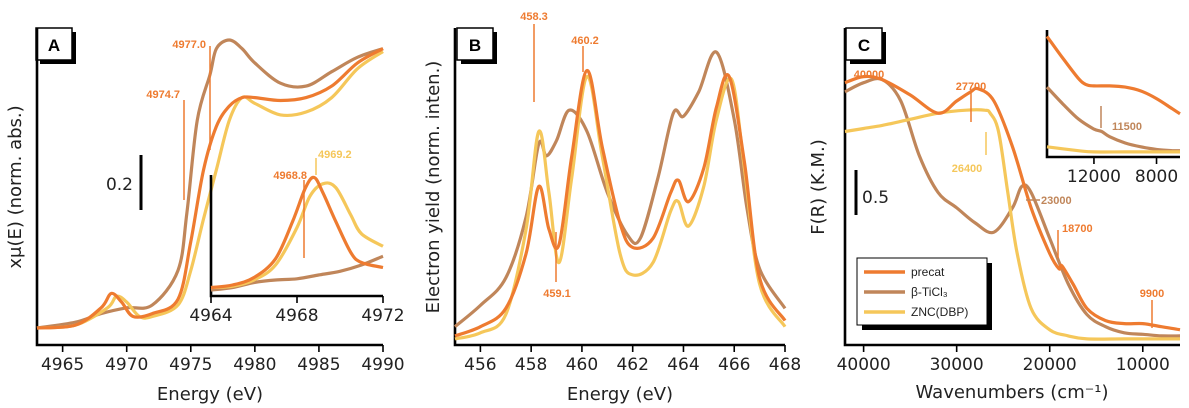  What do you see at coordinates (15, 186) in the screenshot?
I see `panel-a-ylabel: xμ(E) (norm. abs.)` at bounding box center [15, 186].